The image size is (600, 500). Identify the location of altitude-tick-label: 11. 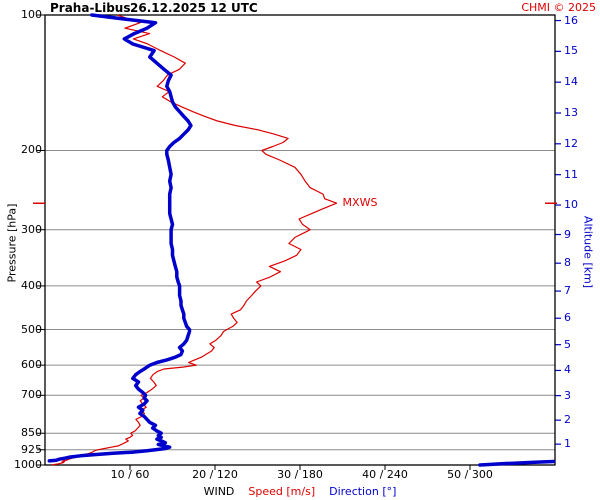
(571, 174).